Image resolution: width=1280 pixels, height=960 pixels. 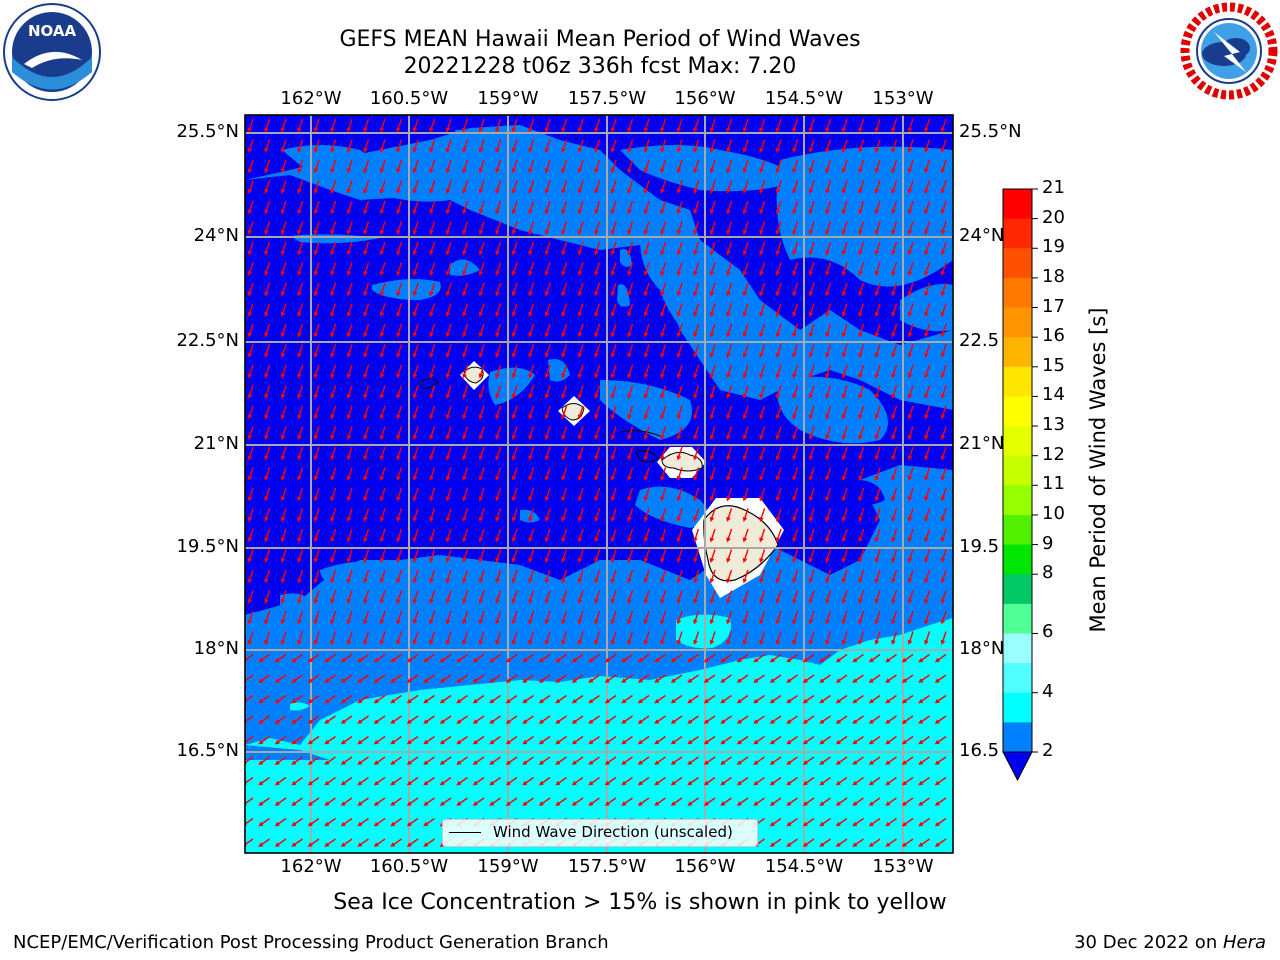 What do you see at coordinates (508, 98) in the screenshot?
I see `longitude-label-top: 159°W` at bounding box center [508, 98].